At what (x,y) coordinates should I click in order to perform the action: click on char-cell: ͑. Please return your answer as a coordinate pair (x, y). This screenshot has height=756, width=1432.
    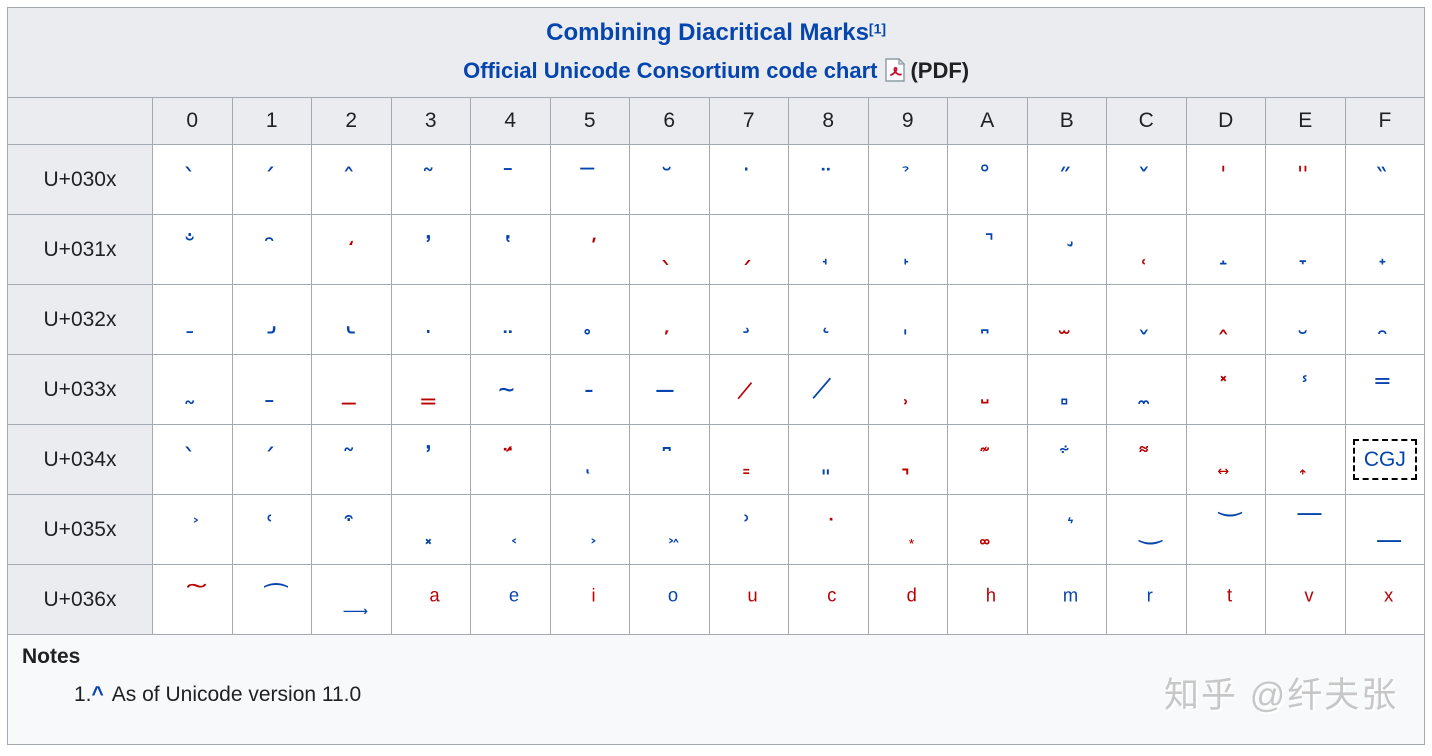
    Looking at the image, I should click on (271, 529).